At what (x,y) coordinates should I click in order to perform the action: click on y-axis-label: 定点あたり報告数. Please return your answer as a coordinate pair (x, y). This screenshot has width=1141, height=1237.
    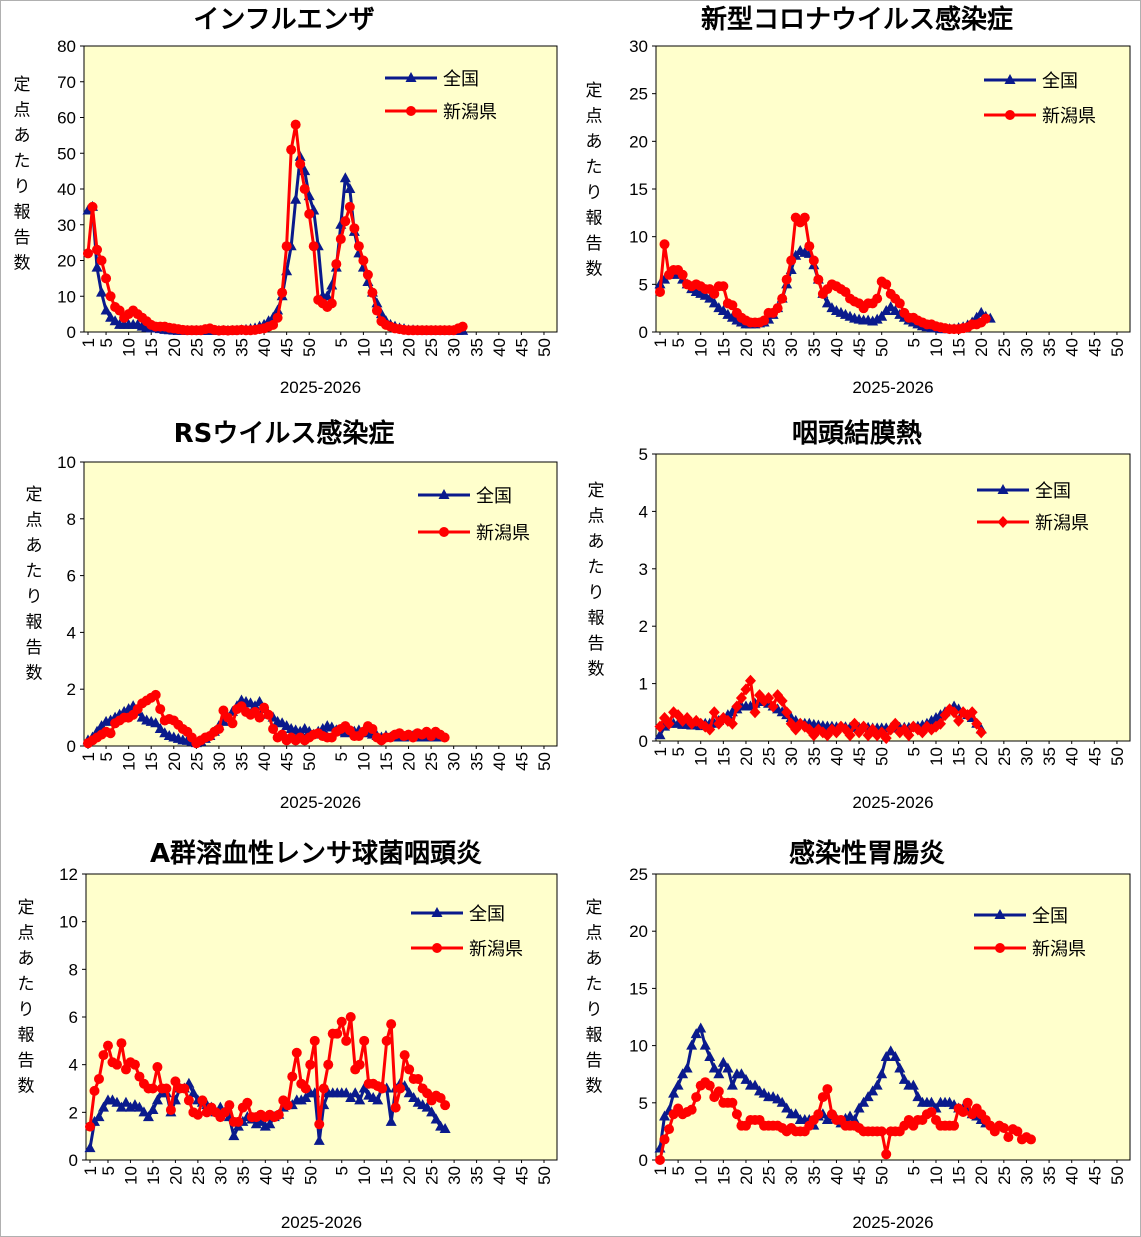
    Looking at the image, I should click on (26, 997).